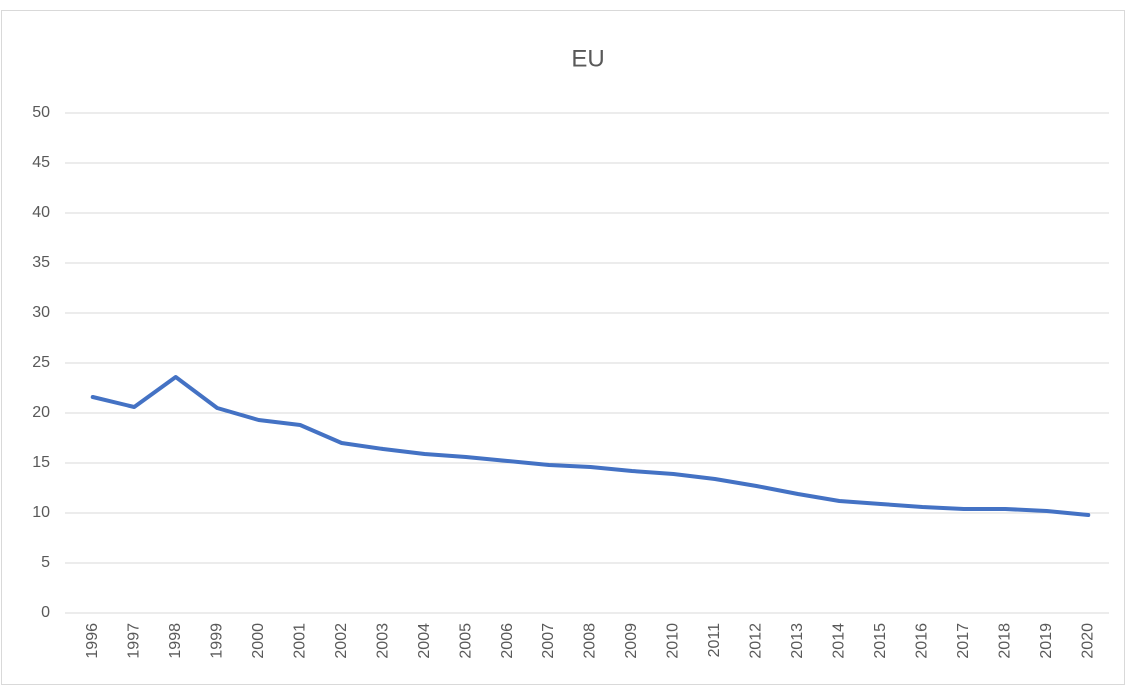  I want to click on x-tick-label: 1999, so click(216, 641).